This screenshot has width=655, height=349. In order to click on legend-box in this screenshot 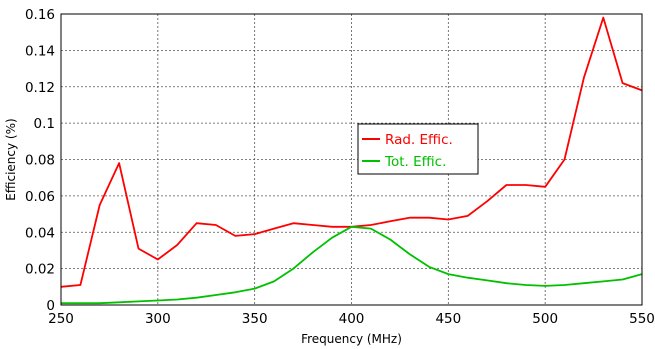, I will do `click(418, 149)`.